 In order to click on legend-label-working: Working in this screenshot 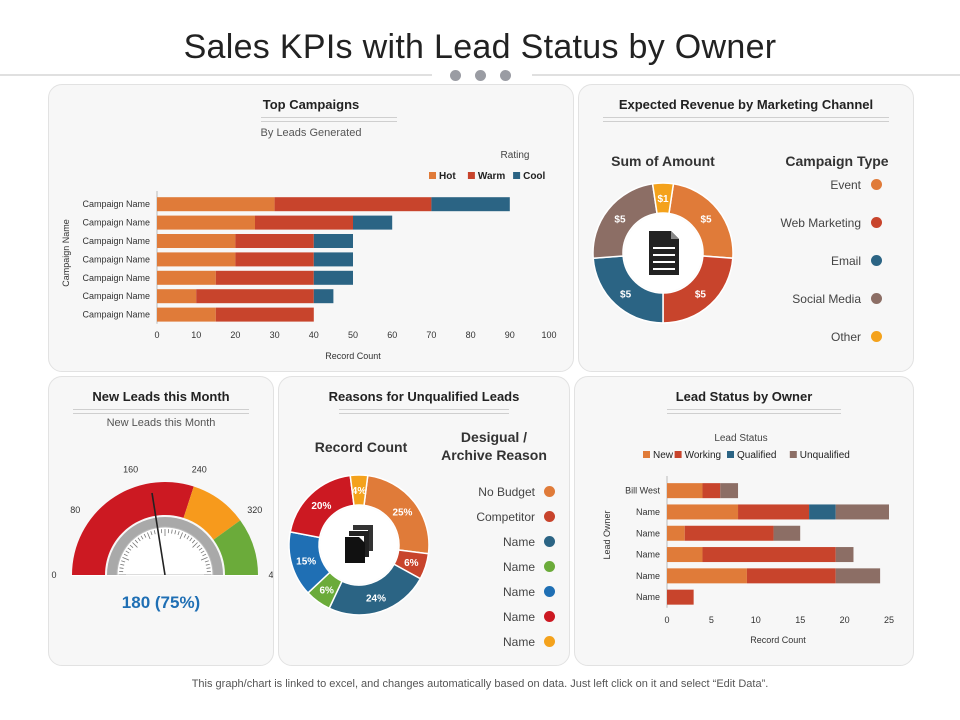, I will do `click(703, 455)`.